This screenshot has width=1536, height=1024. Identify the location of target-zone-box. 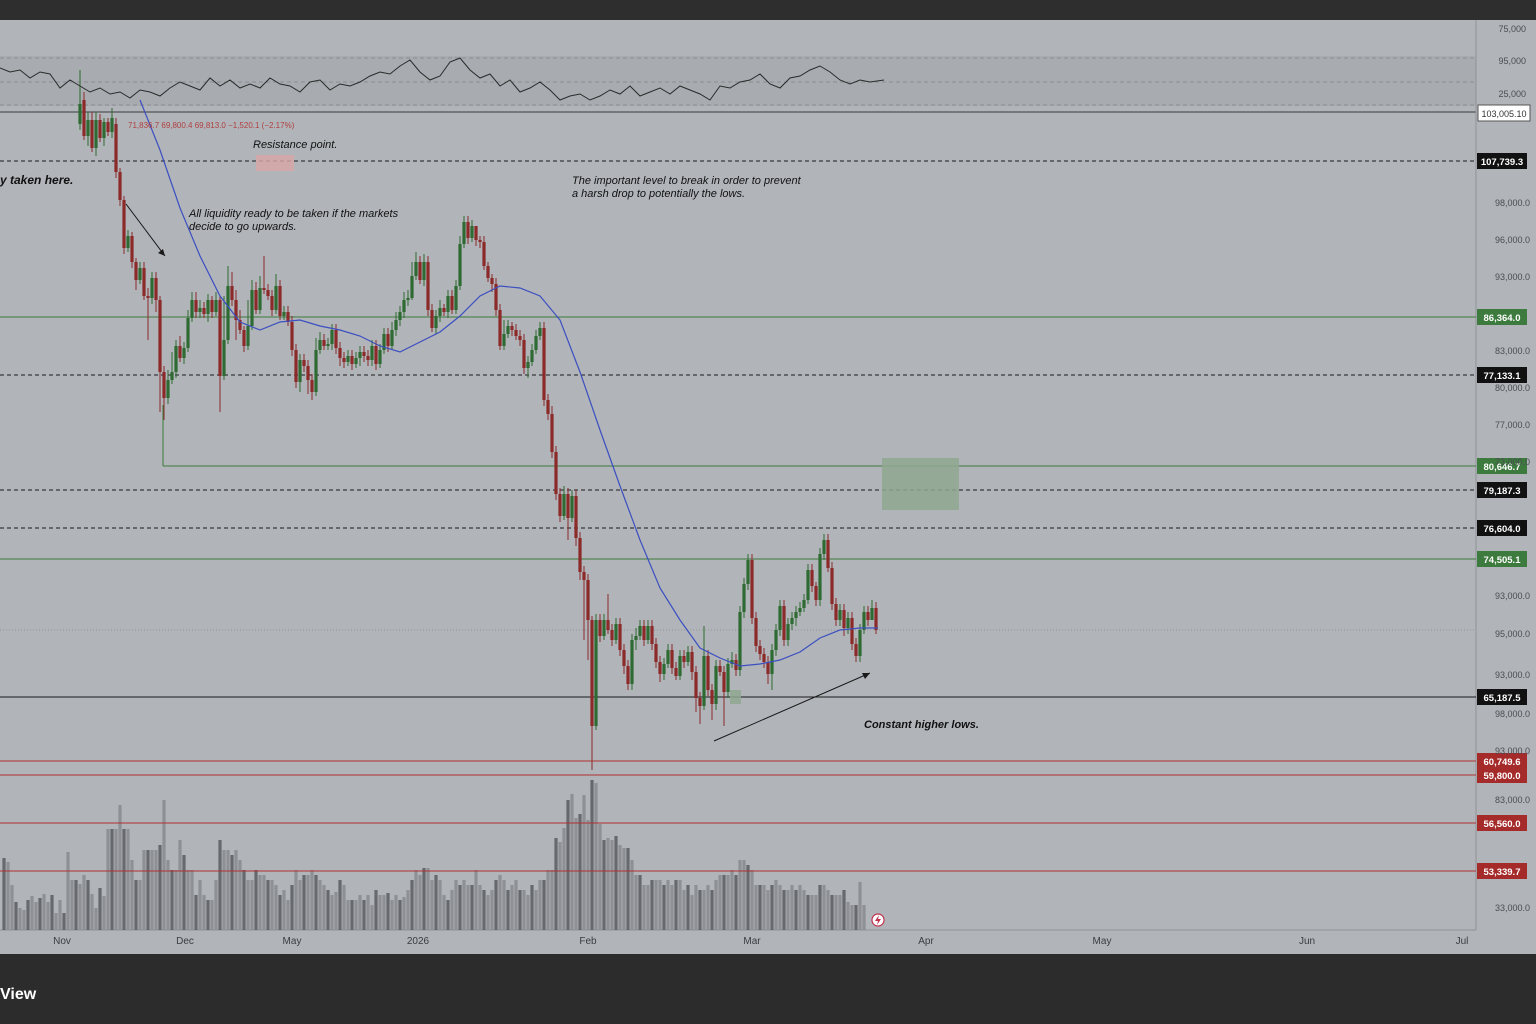
(920, 484).